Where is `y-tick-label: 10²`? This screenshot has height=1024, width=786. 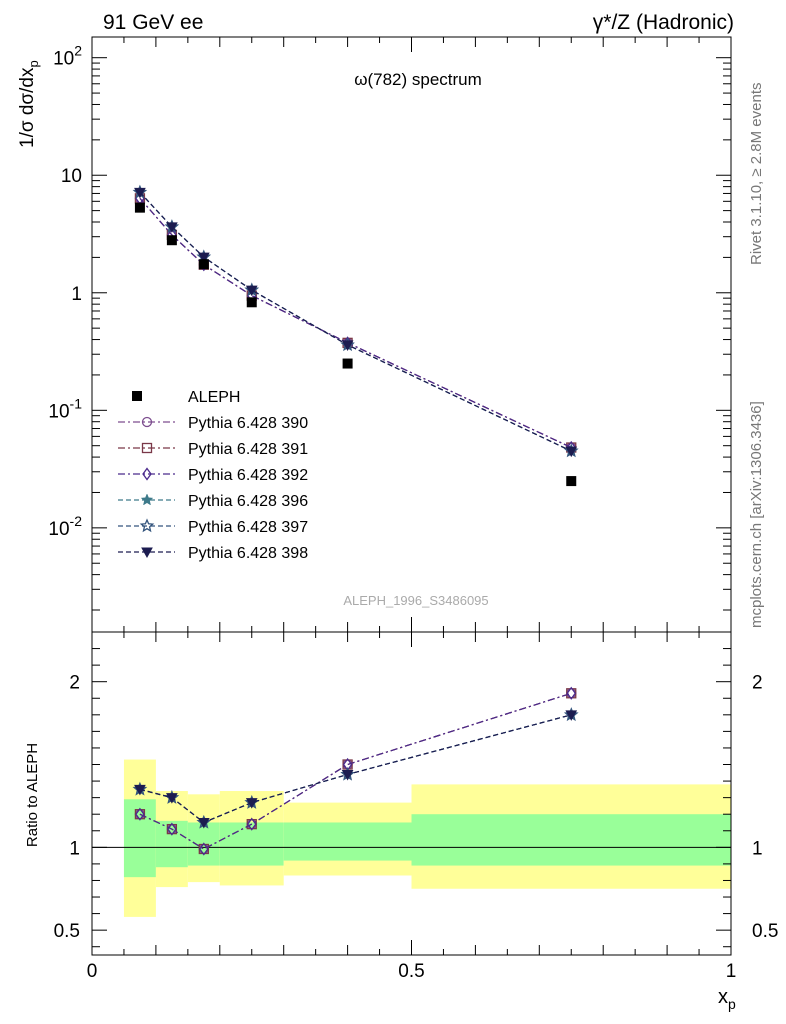
y-tick-label: 10² is located at coordinates (67, 56).